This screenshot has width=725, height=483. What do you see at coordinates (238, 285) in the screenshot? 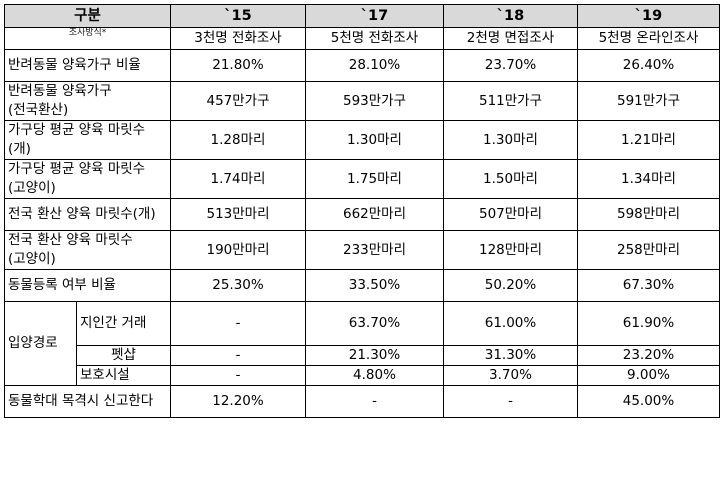
I see `table-cell: 25.30%` at bounding box center [238, 285].